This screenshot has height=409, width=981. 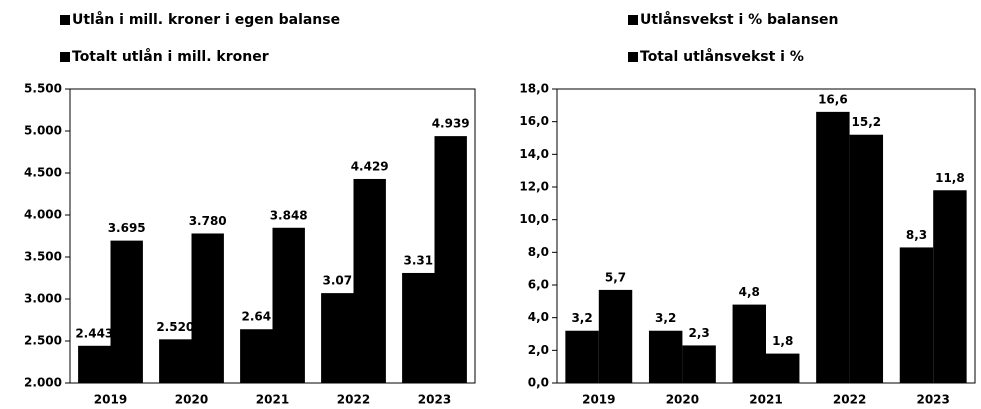 What do you see at coordinates (43, 215) in the screenshot?
I see `y-tick-label: 4.000` at bounding box center [43, 215].